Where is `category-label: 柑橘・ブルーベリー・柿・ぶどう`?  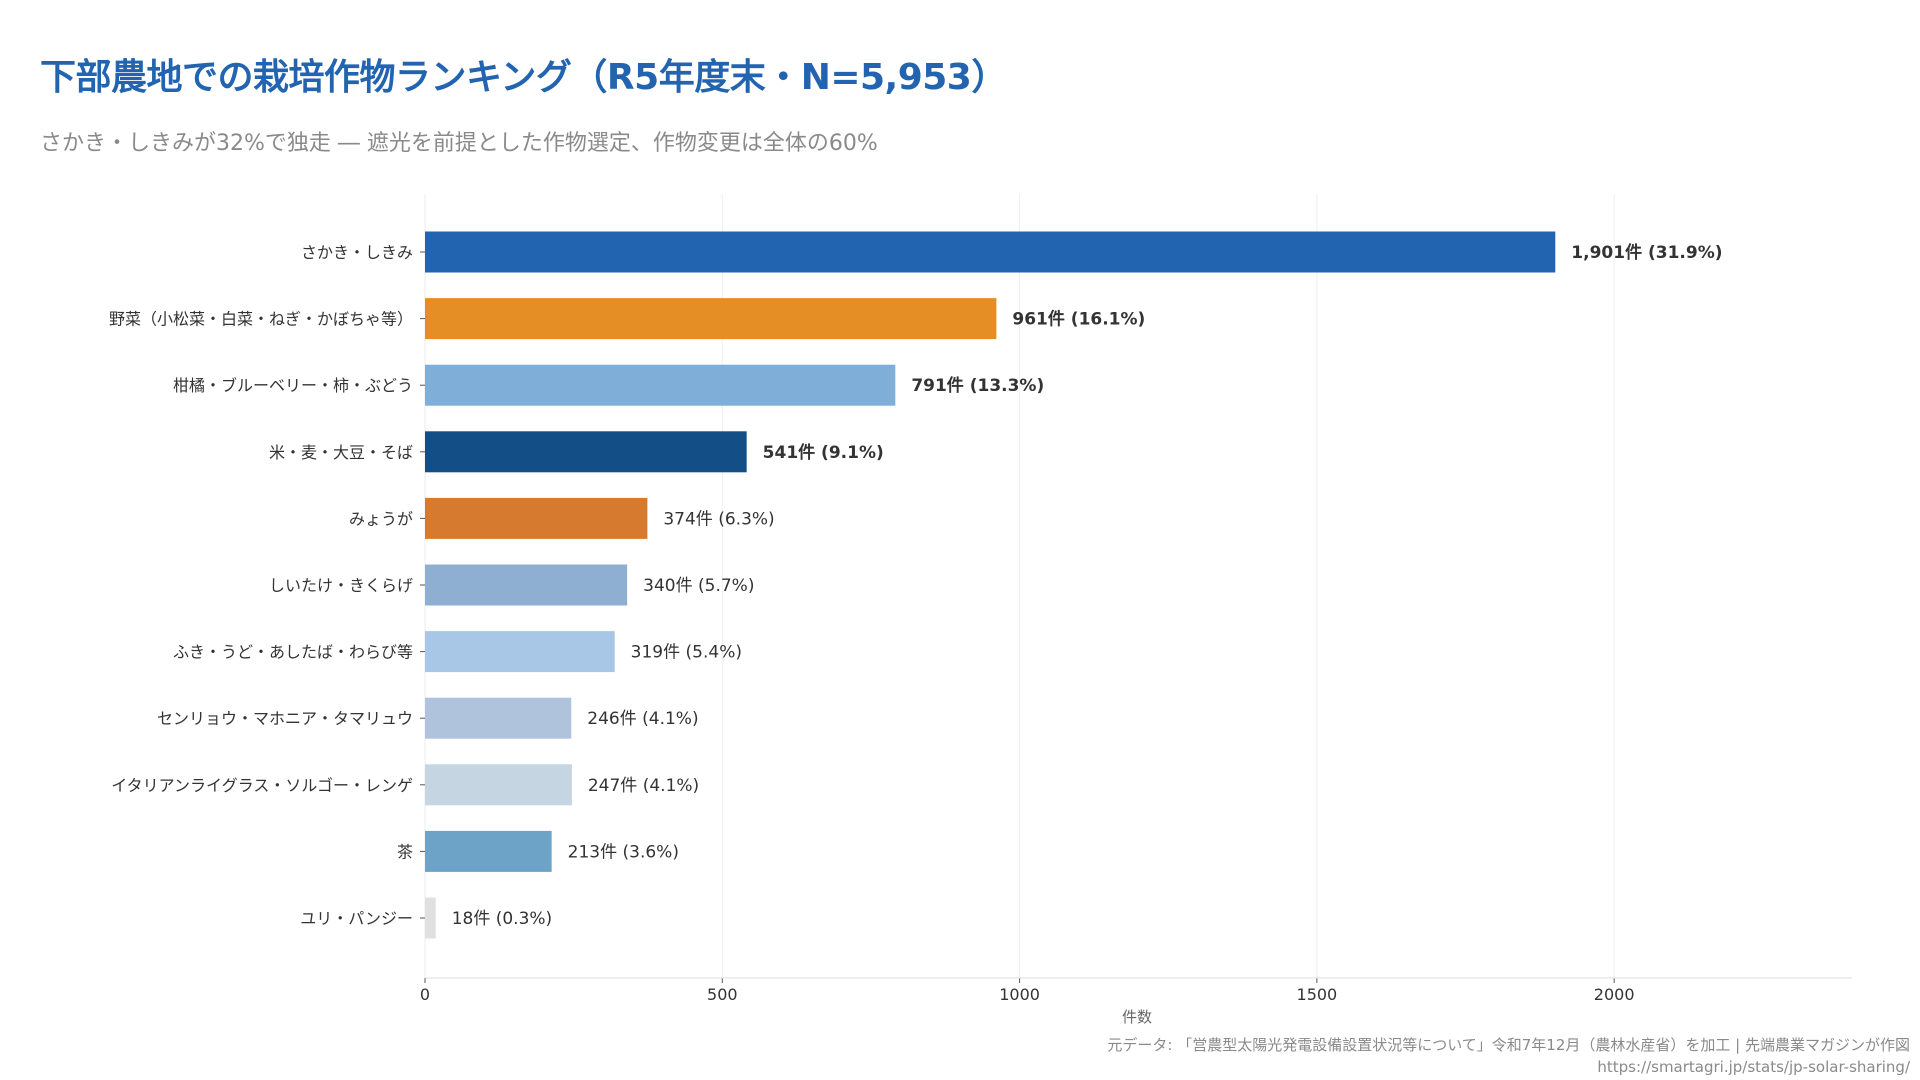
category-label: 柑橘・ブルーベリー・柿・ぶどう is located at coordinates (293, 385).